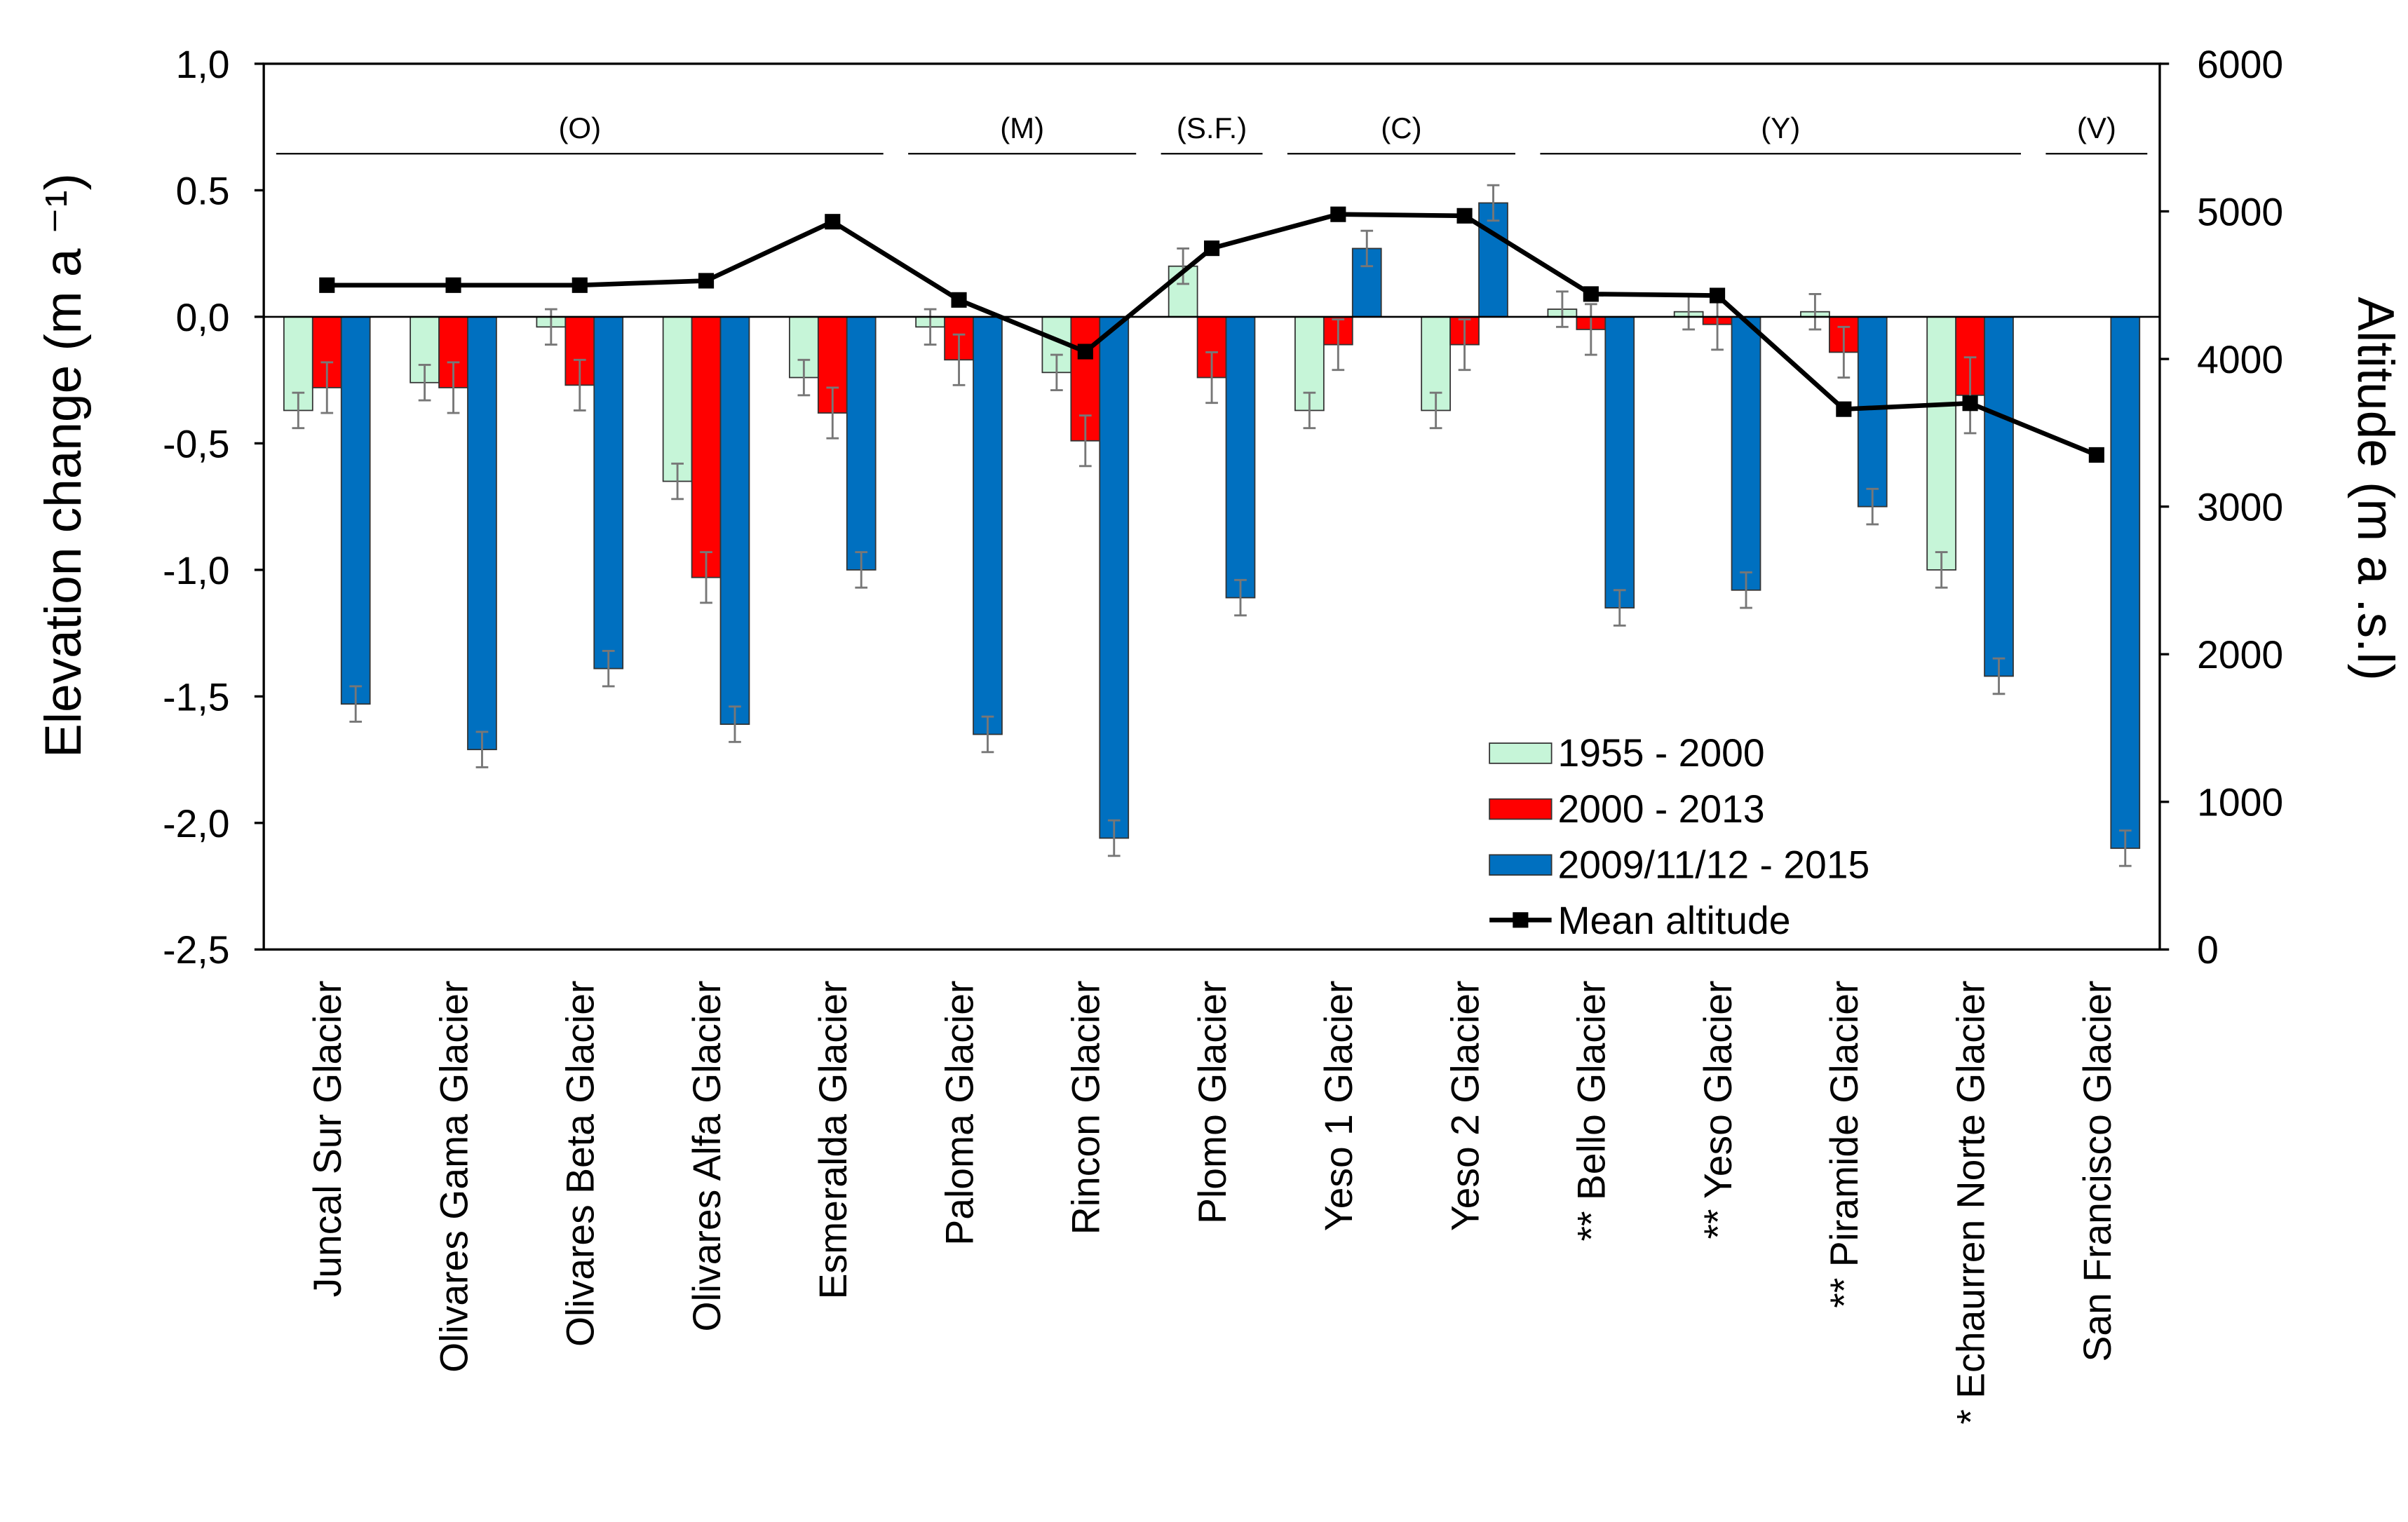 The image size is (2408, 1522). Describe the element at coordinates (2208, 950) in the screenshot. I see `y2-tick-label: 0` at that location.